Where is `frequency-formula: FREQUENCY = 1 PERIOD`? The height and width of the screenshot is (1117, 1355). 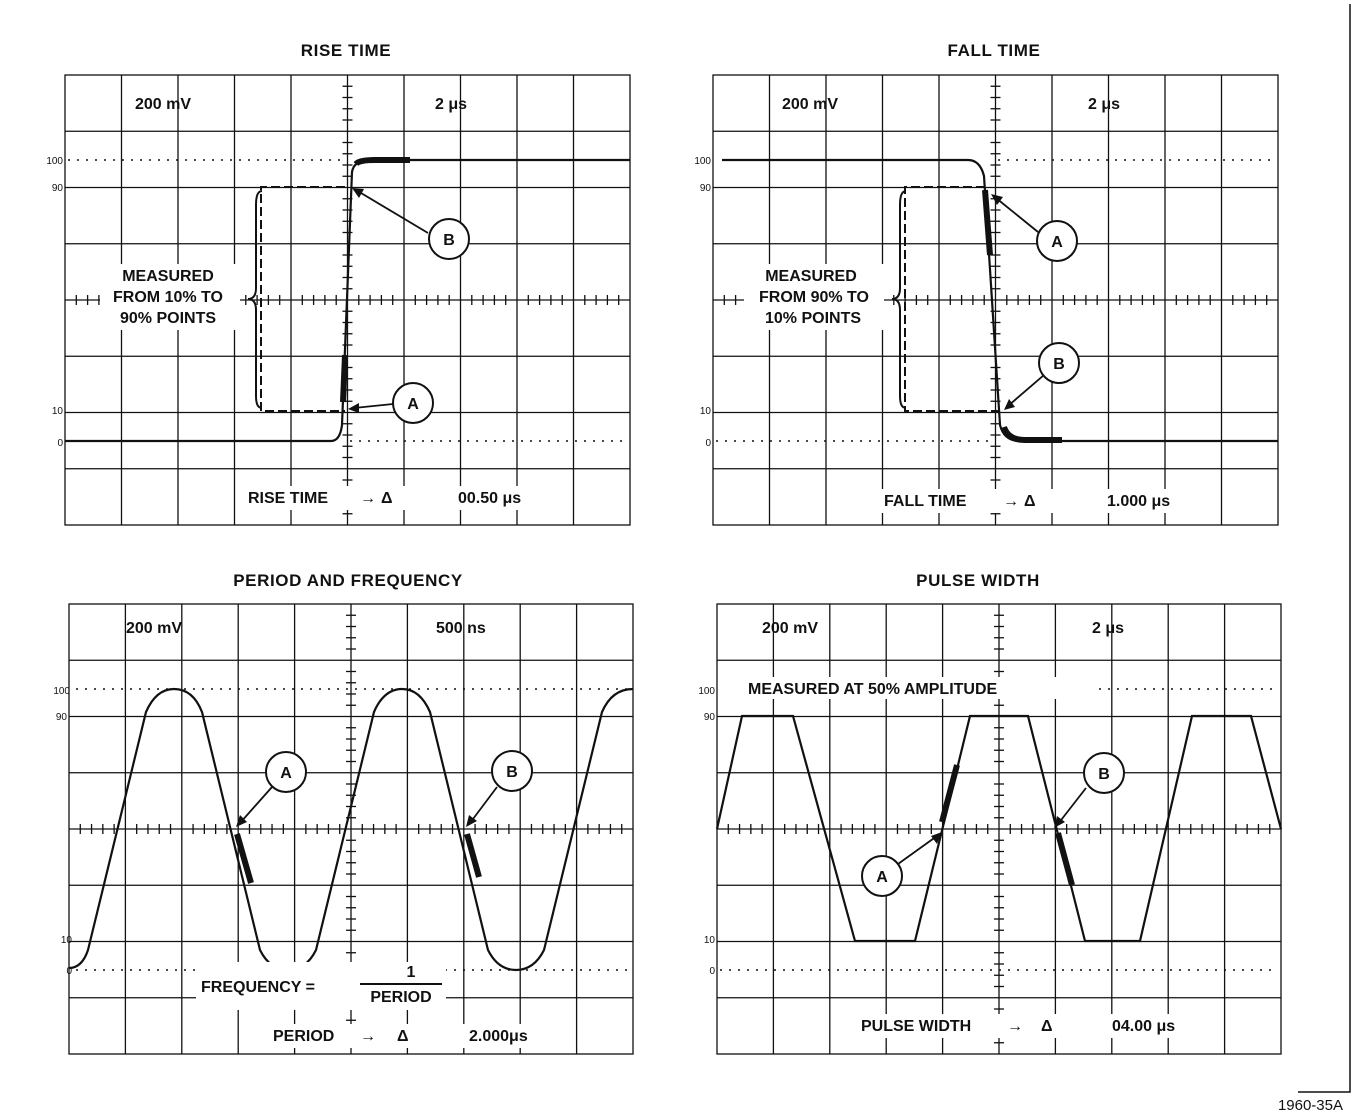
frequency-formula: FREQUENCY = 1 PERIOD is located at coordinates (321, 986).